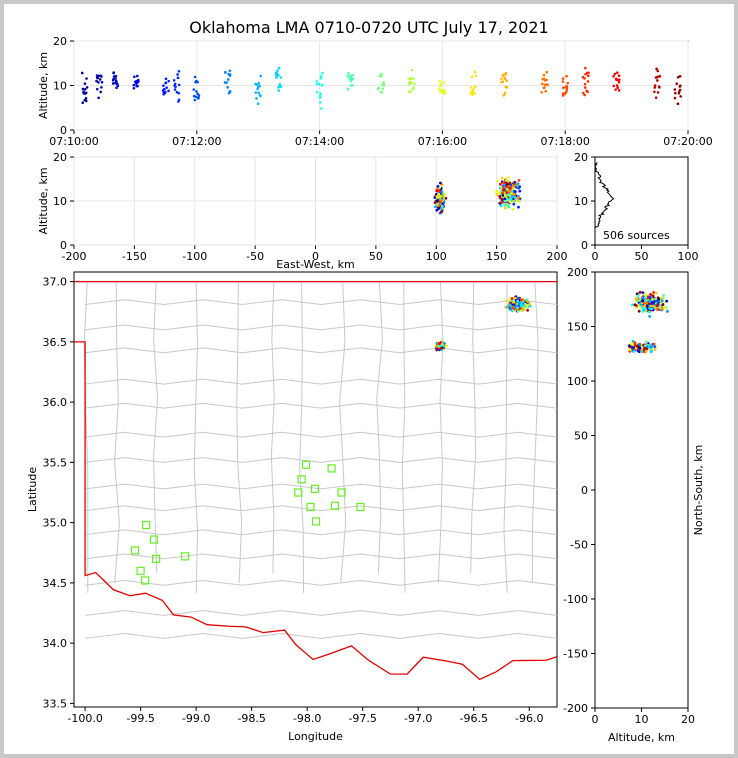 This screenshot has height=758, width=738. What do you see at coordinates (529, 718) in the screenshot?
I see `lon-tick-label: -96.0` at bounding box center [529, 718].